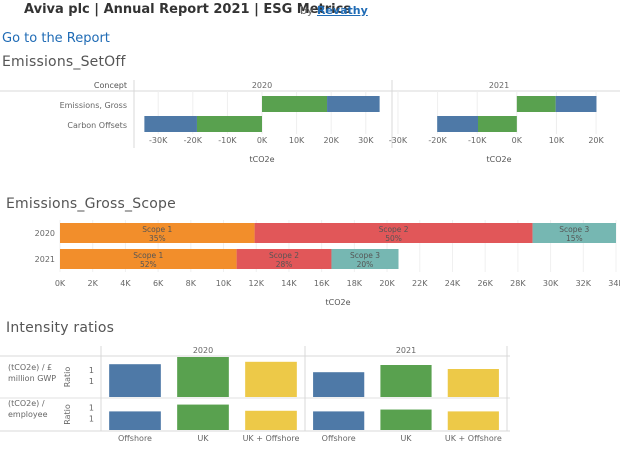 The image size is (620, 465). Describe the element at coordinates (125, 283) in the screenshot. I see `x-tick-label: 4K` at that location.